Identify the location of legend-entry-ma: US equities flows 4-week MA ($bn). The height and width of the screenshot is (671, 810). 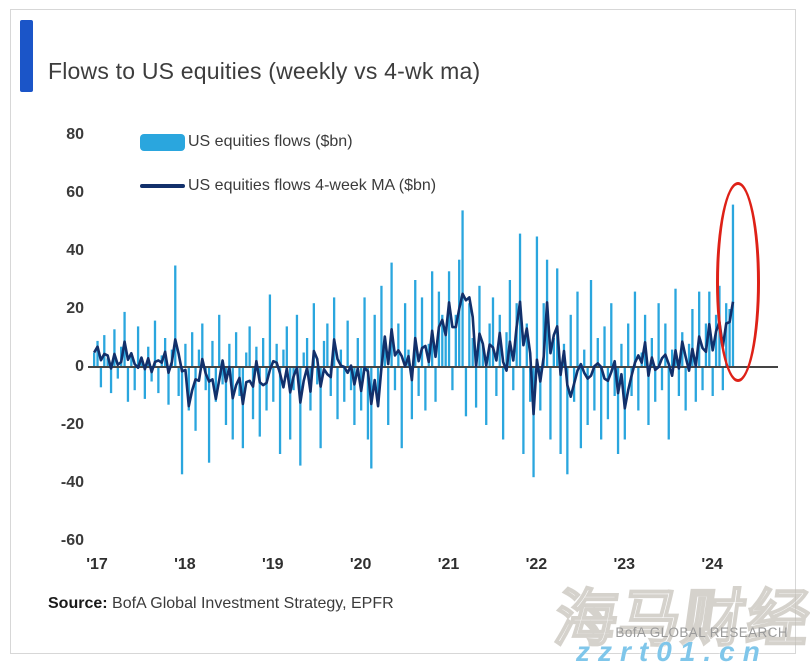
(288, 186).